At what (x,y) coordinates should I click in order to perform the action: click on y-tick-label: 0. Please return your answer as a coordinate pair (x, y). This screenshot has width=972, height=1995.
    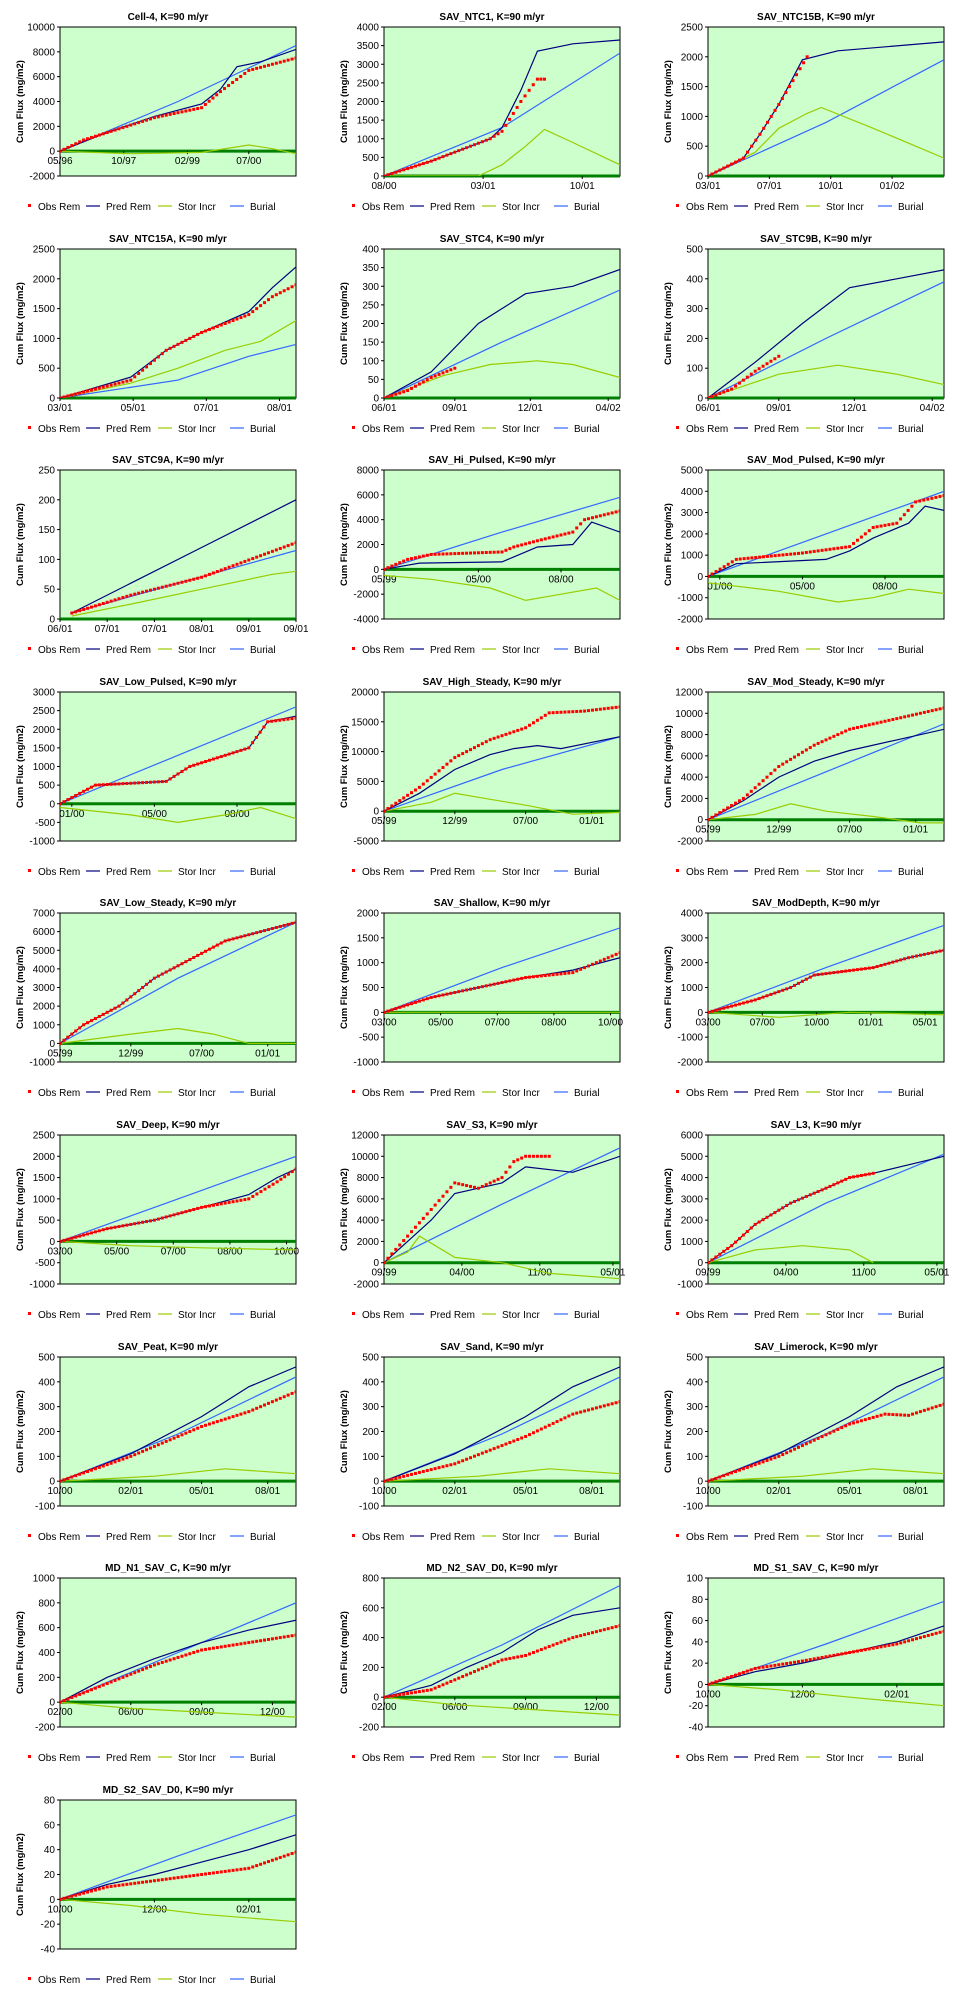
    Looking at the image, I should click on (700, 1481).